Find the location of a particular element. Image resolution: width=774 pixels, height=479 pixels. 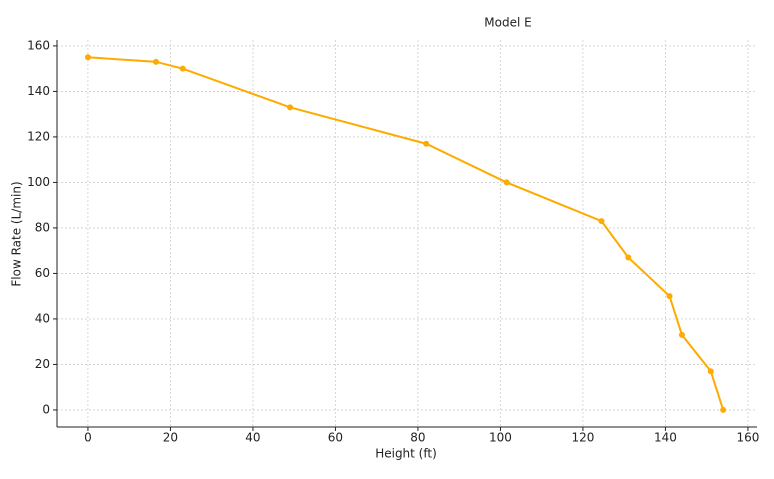

x-tick-label: 20 is located at coordinates (170, 438).